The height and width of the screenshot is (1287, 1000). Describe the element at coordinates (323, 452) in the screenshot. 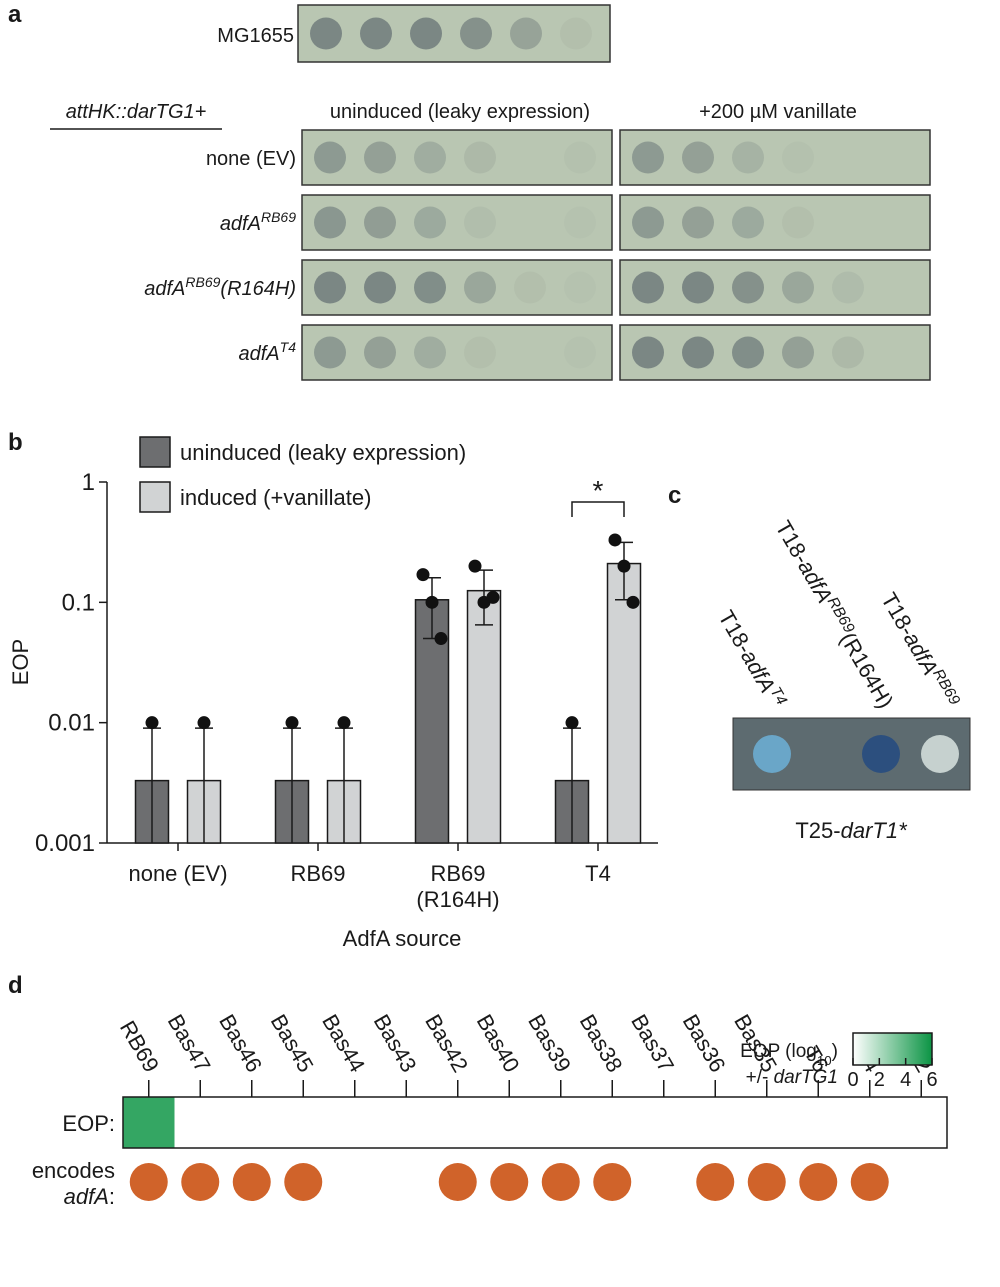

I see `legend-label: uninduced (leaky expression)` at that location.